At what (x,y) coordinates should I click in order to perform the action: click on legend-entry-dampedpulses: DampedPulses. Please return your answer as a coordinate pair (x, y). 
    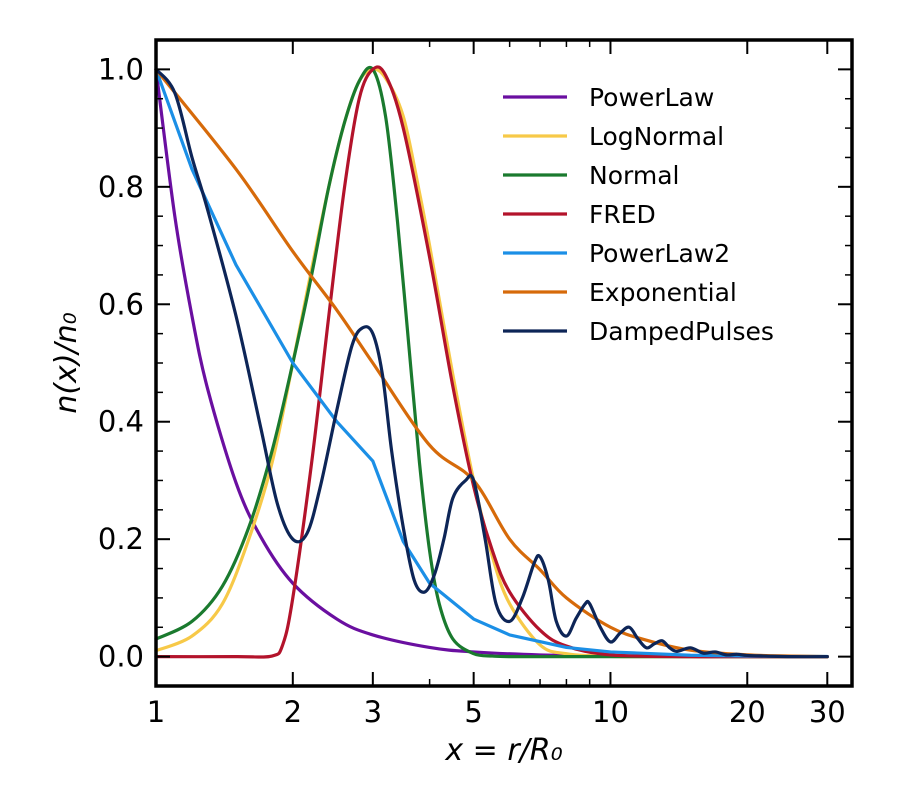
    Looking at the image, I should click on (638, 331).